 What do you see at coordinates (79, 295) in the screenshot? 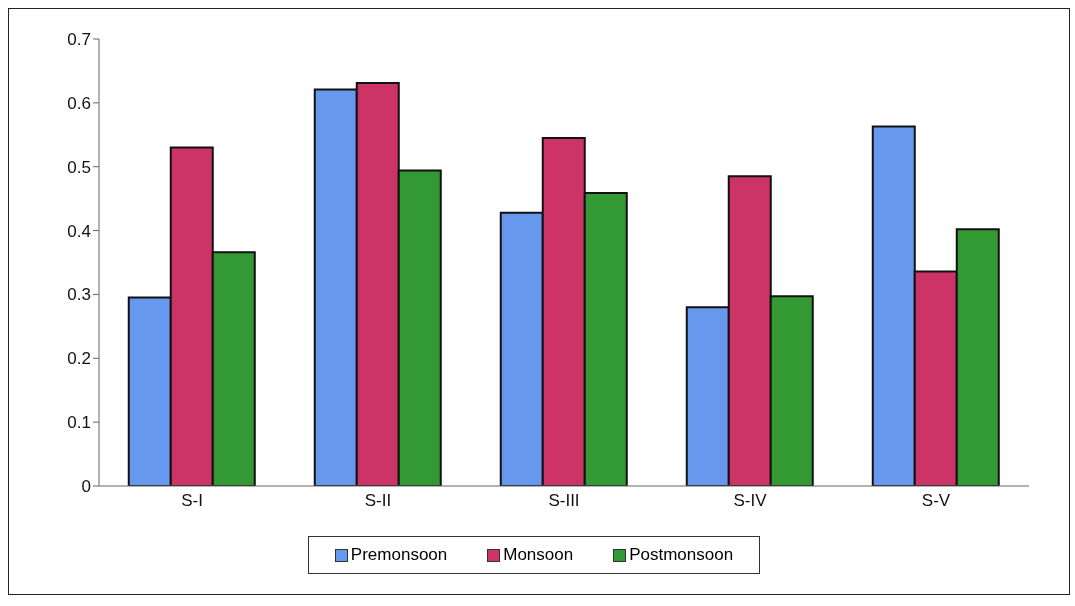
I see `y-tick-label: 0.3` at bounding box center [79, 295].